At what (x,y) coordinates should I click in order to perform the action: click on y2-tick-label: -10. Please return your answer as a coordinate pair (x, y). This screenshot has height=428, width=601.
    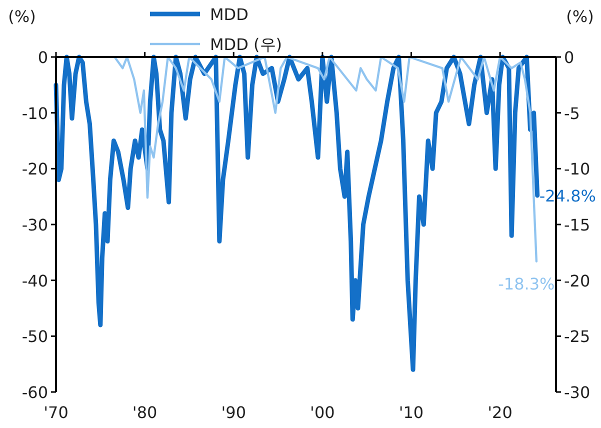
    Looking at the image, I should click on (577, 169).